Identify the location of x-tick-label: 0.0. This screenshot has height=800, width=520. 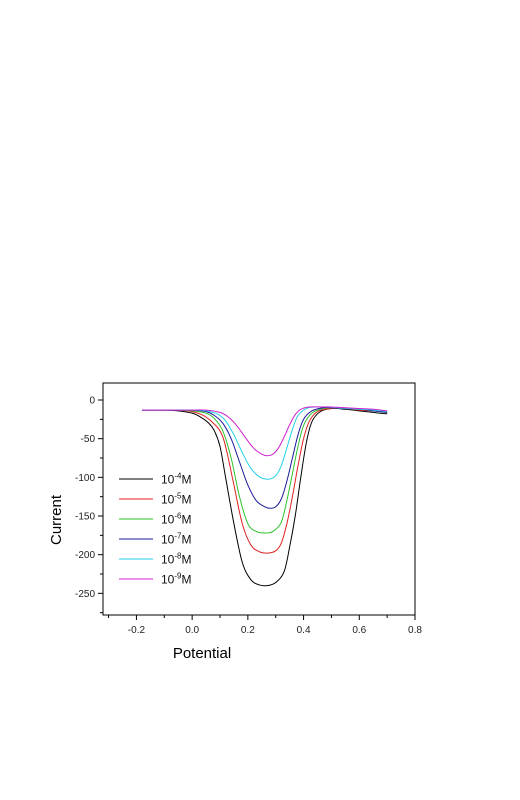
(192, 630).